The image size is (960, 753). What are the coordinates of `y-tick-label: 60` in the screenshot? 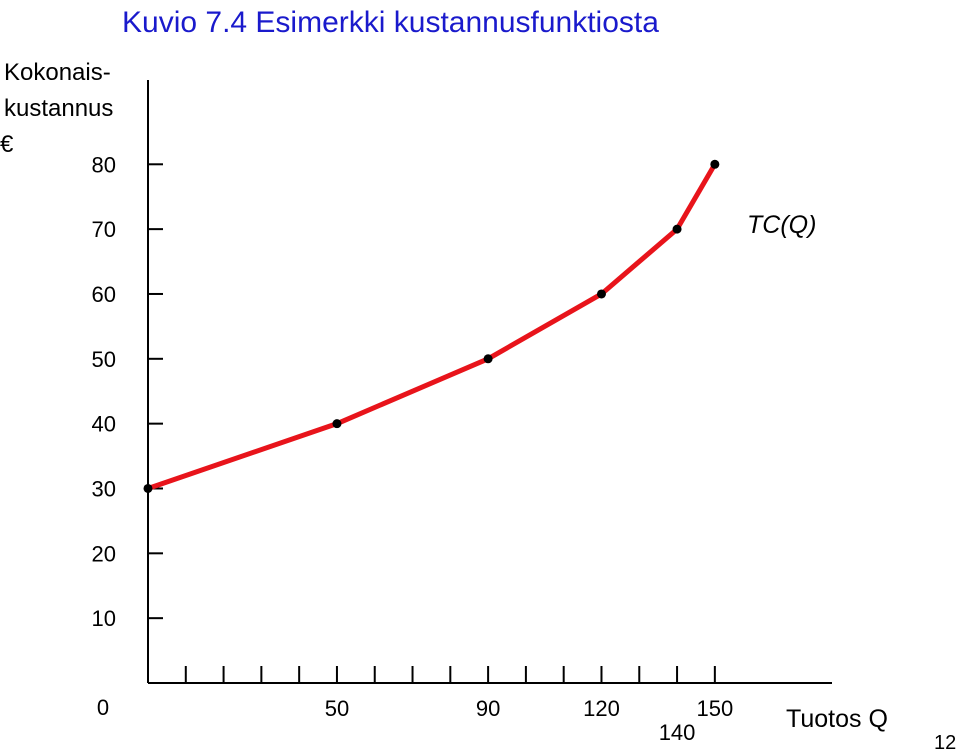 It's located at (104, 294).